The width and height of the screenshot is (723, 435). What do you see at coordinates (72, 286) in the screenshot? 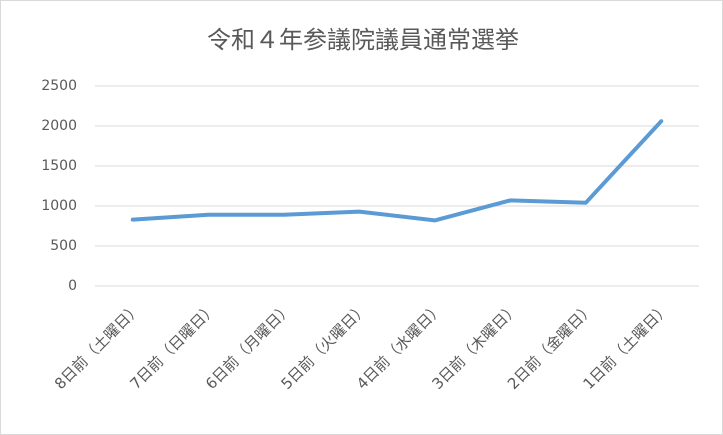
I see `y-tick-label: 0` at bounding box center [72, 286].